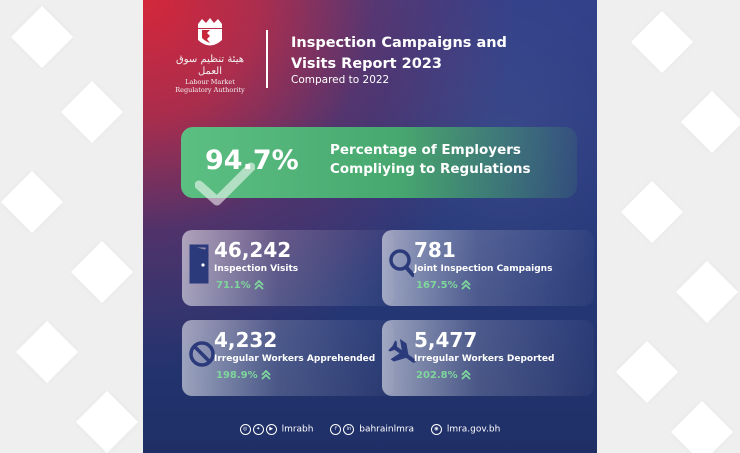 The width and height of the screenshot is (740, 453). What do you see at coordinates (465, 429) in the screenshot?
I see `website-link: ◉ lmra.gov.bh` at bounding box center [465, 429].